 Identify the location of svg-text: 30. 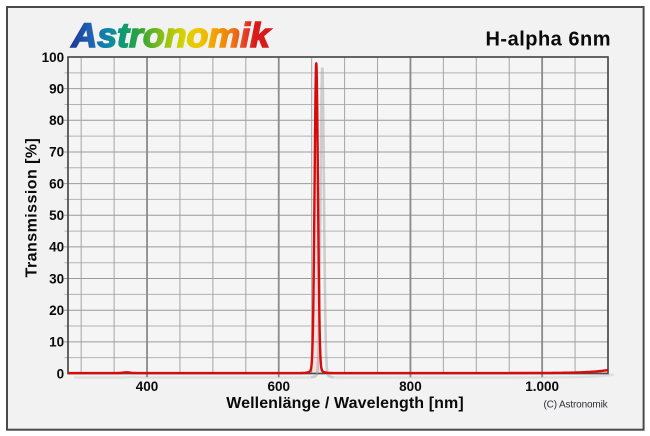
(56, 278).